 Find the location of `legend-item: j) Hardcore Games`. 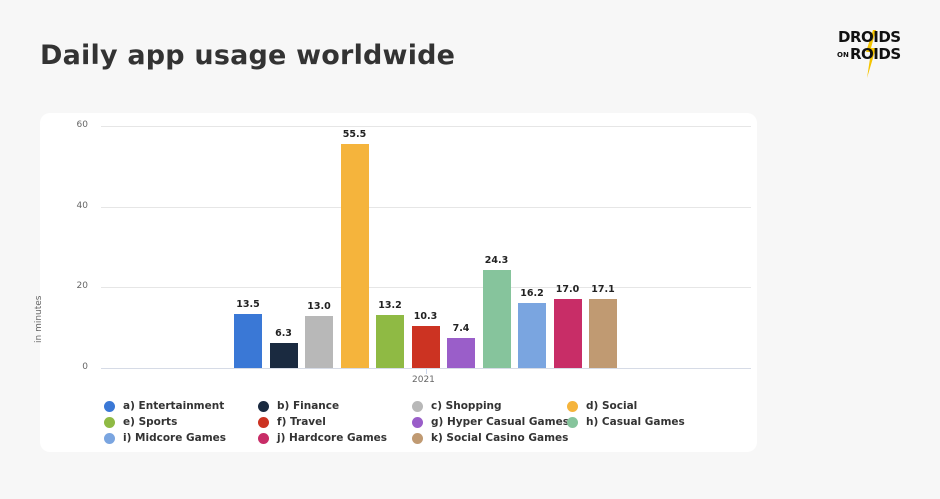

legend-item: j) Hardcore Games is located at coordinates (322, 438).